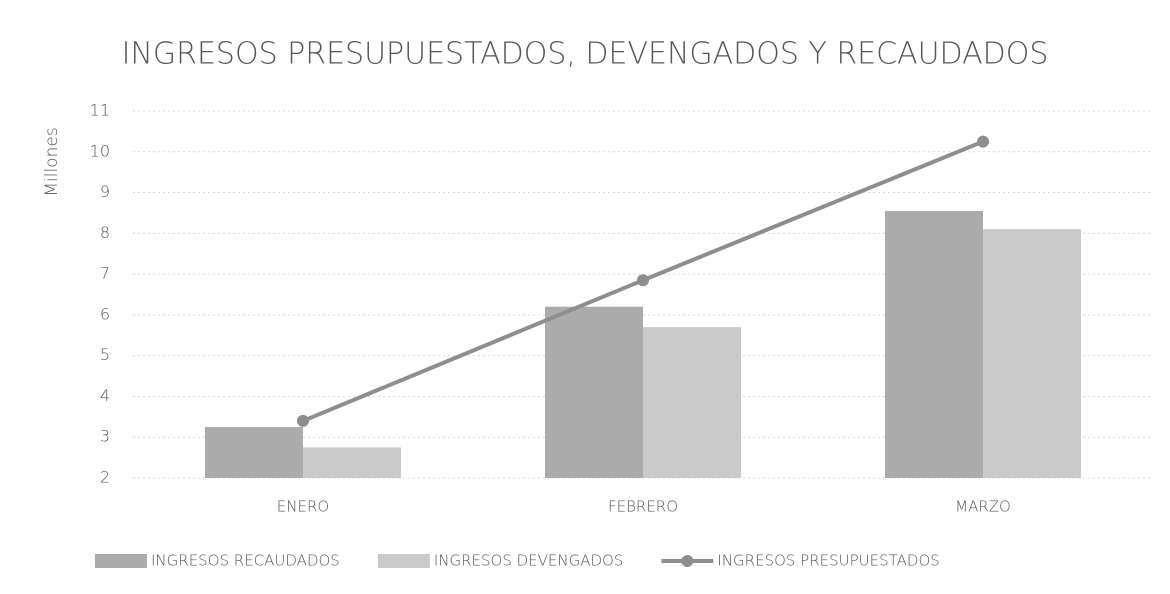  I want to click on y-tick-label: 2, so click(105, 477).